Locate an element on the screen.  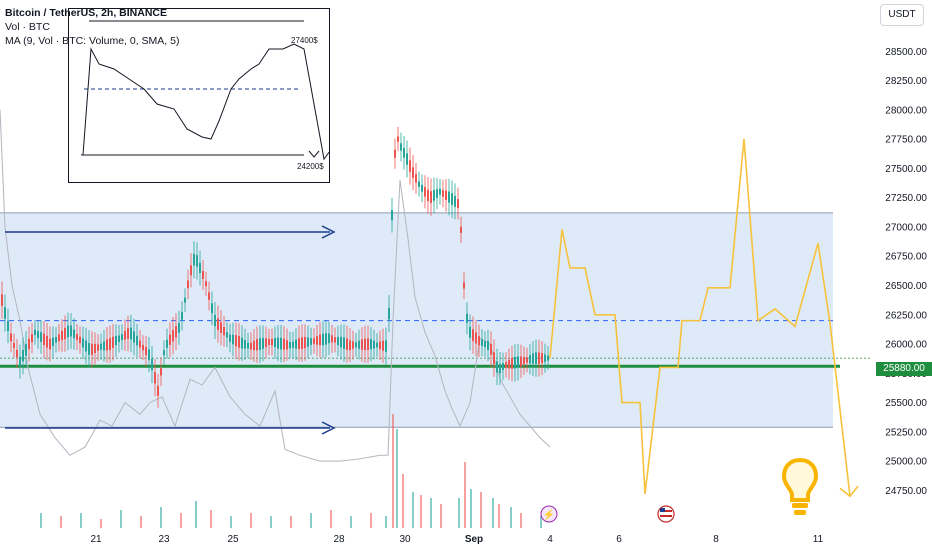
y-tick-label: 24750.00 is located at coordinates (906, 491).